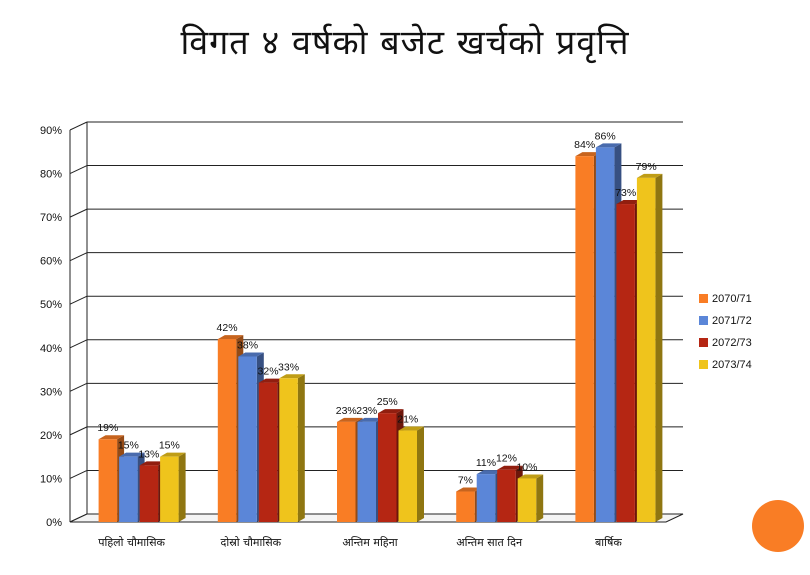 The image size is (810, 575). I want to click on y-tick-label: 40%, so click(51, 349).